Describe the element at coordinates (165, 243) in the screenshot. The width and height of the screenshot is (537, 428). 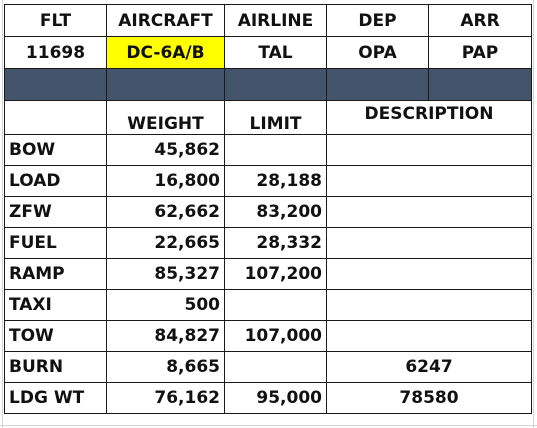
I see `weight-cell: 22,665` at that location.